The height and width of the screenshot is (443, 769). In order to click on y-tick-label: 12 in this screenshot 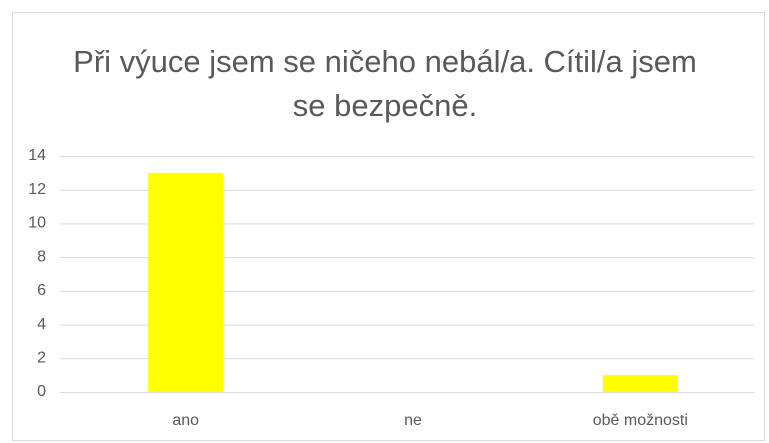, I will do `click(37, 189)`.